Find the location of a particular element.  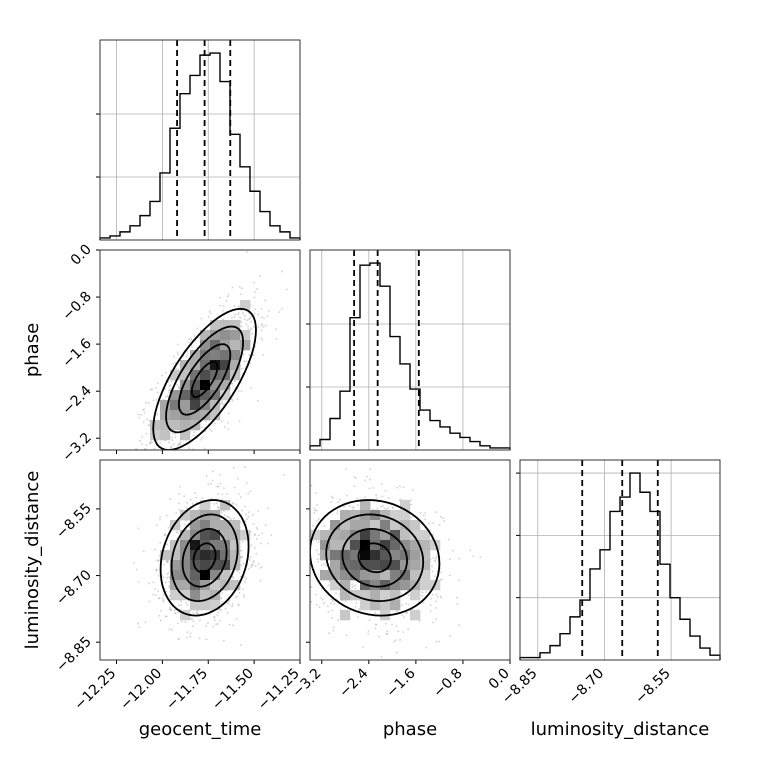

hist-panel-luminosity_distance is located at coordinates (618, 560).